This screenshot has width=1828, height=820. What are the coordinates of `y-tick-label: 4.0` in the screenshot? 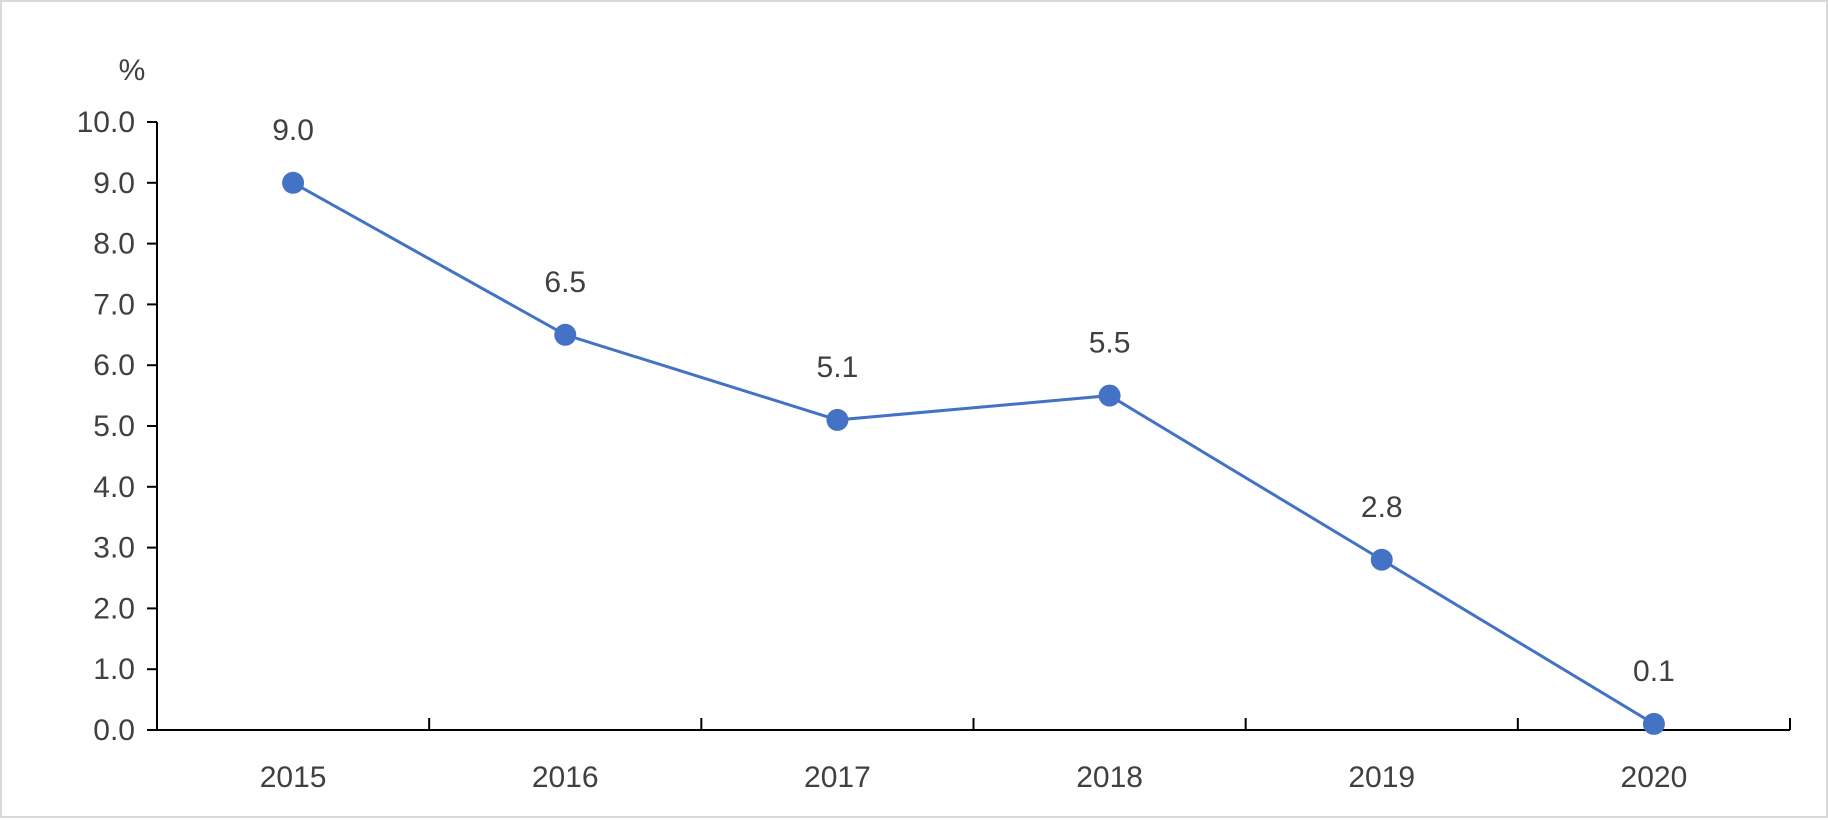 It's located at (114, 487).